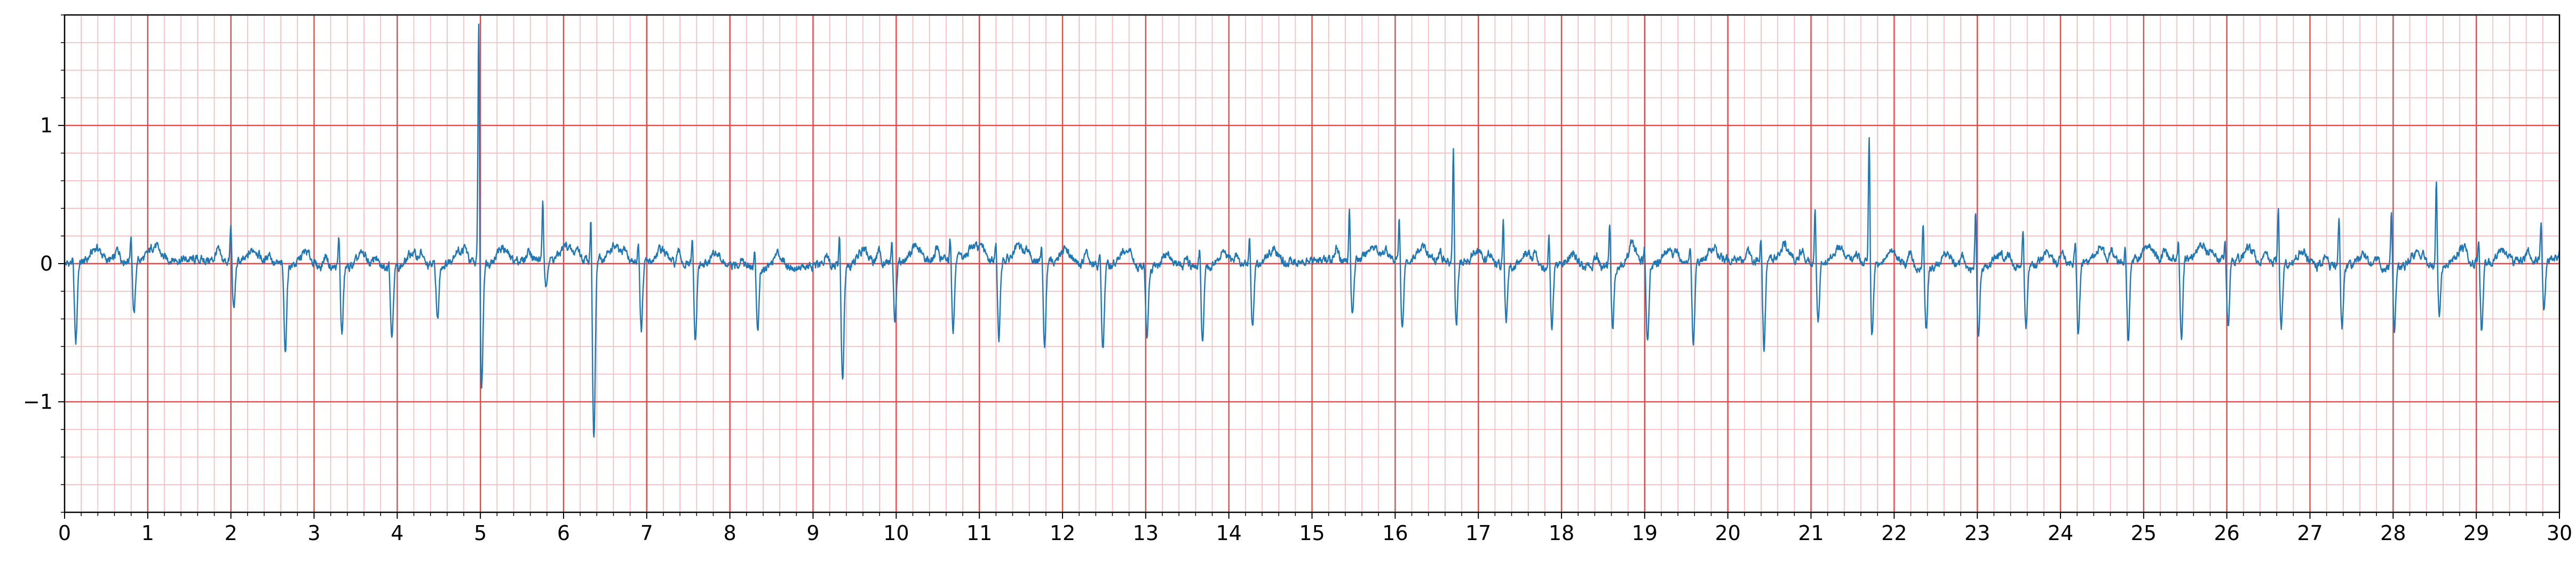 This screenshot has height=563, width=2576. What do you see at coordinates (646, 533) in the screenshot?
I see `x-tick-label: 7` at bounding box center [646, 533].